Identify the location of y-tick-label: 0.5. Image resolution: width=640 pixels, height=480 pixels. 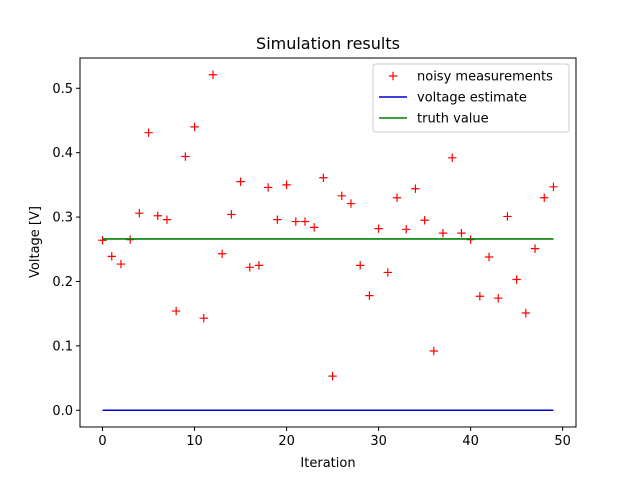
(62, 89).